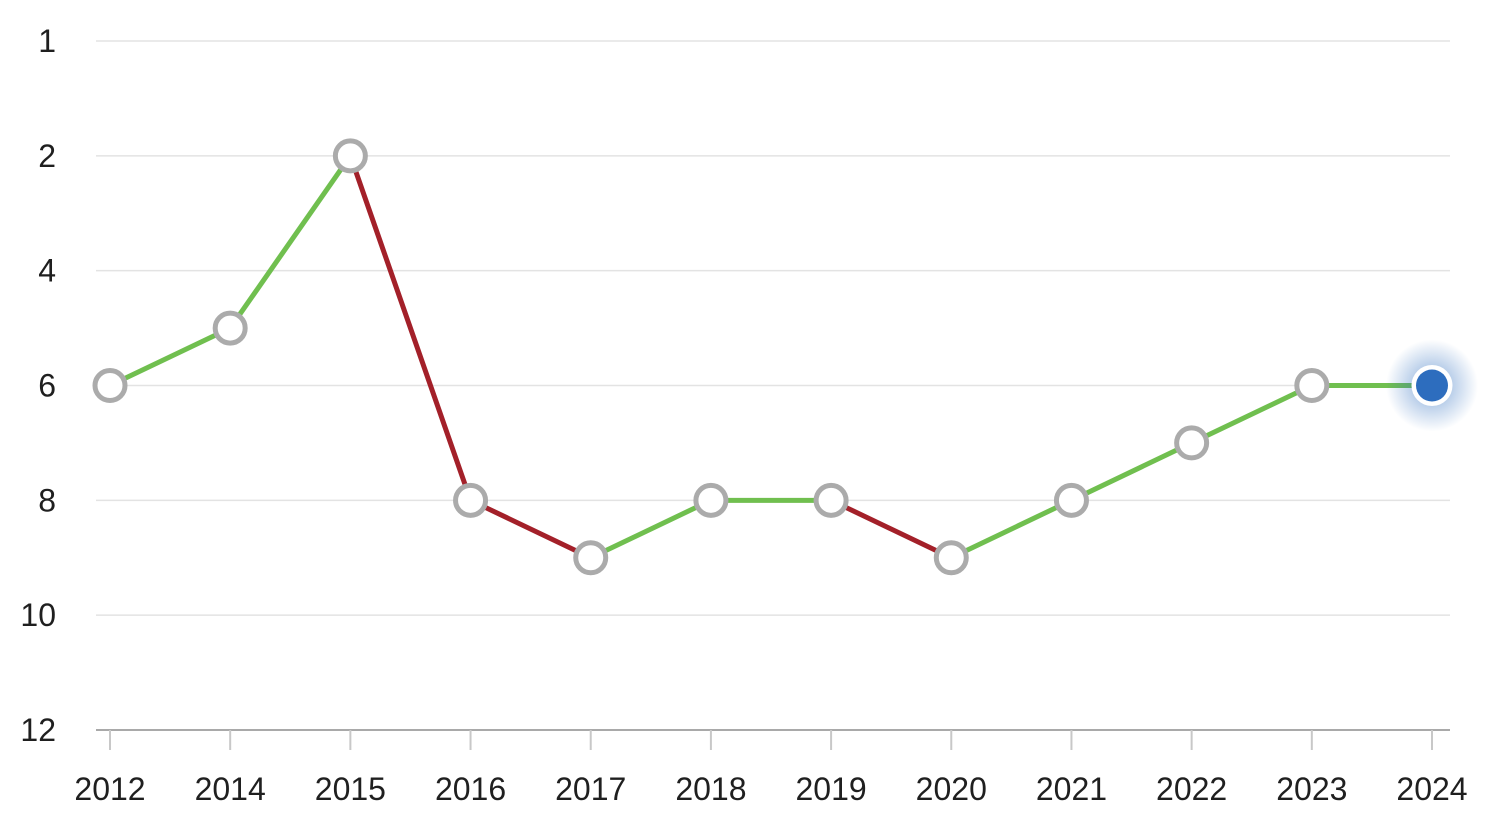 The image size is (1500, 826). Describe the element at coordinates (230, 789) in the screenshot. I see `x-tick-label: 2014` at that location.